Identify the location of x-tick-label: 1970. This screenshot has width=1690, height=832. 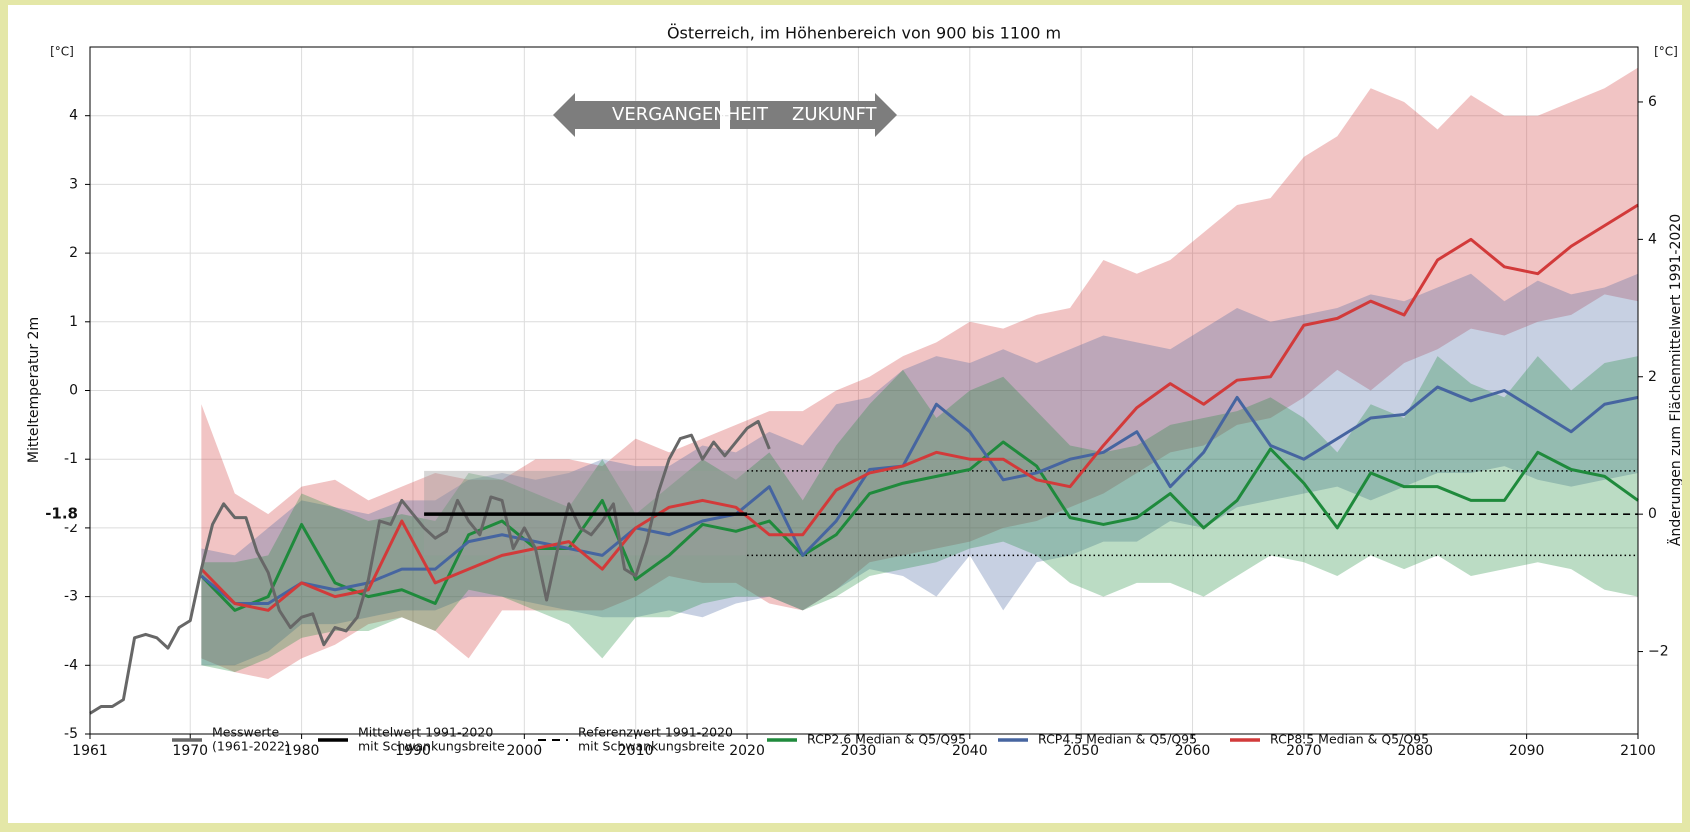
(190, 751).